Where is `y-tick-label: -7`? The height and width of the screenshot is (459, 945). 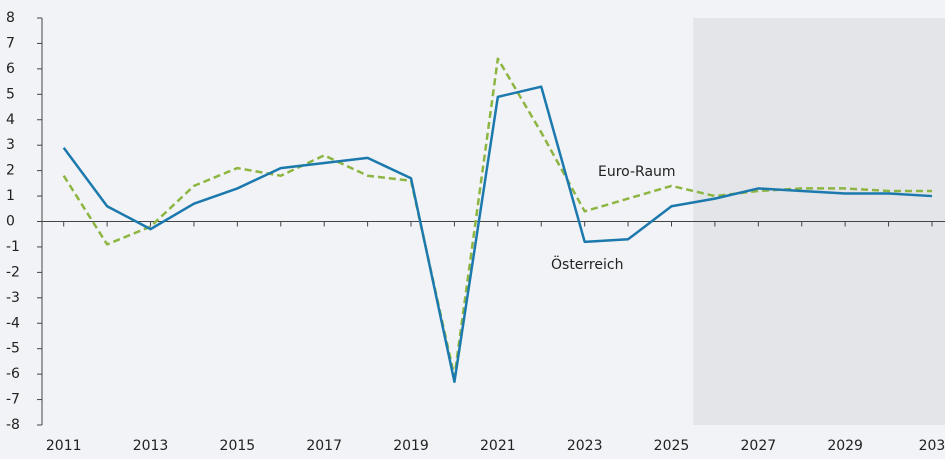 y-tick-label: -7 is located at coordinates (13, 400).